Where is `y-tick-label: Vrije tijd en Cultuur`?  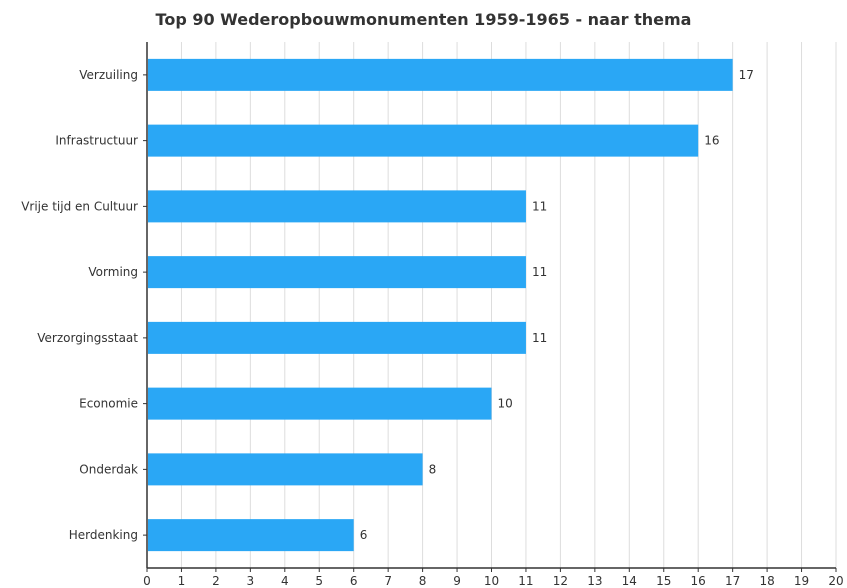
y-tick-label: Vrije tijd en Cultuur is located at coordinates (79, 206).